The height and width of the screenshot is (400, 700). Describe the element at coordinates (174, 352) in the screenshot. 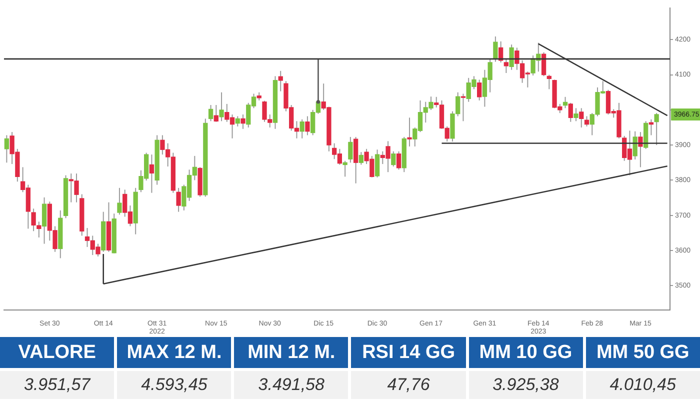

I see `category-label: MAX 12 M.` at that location.